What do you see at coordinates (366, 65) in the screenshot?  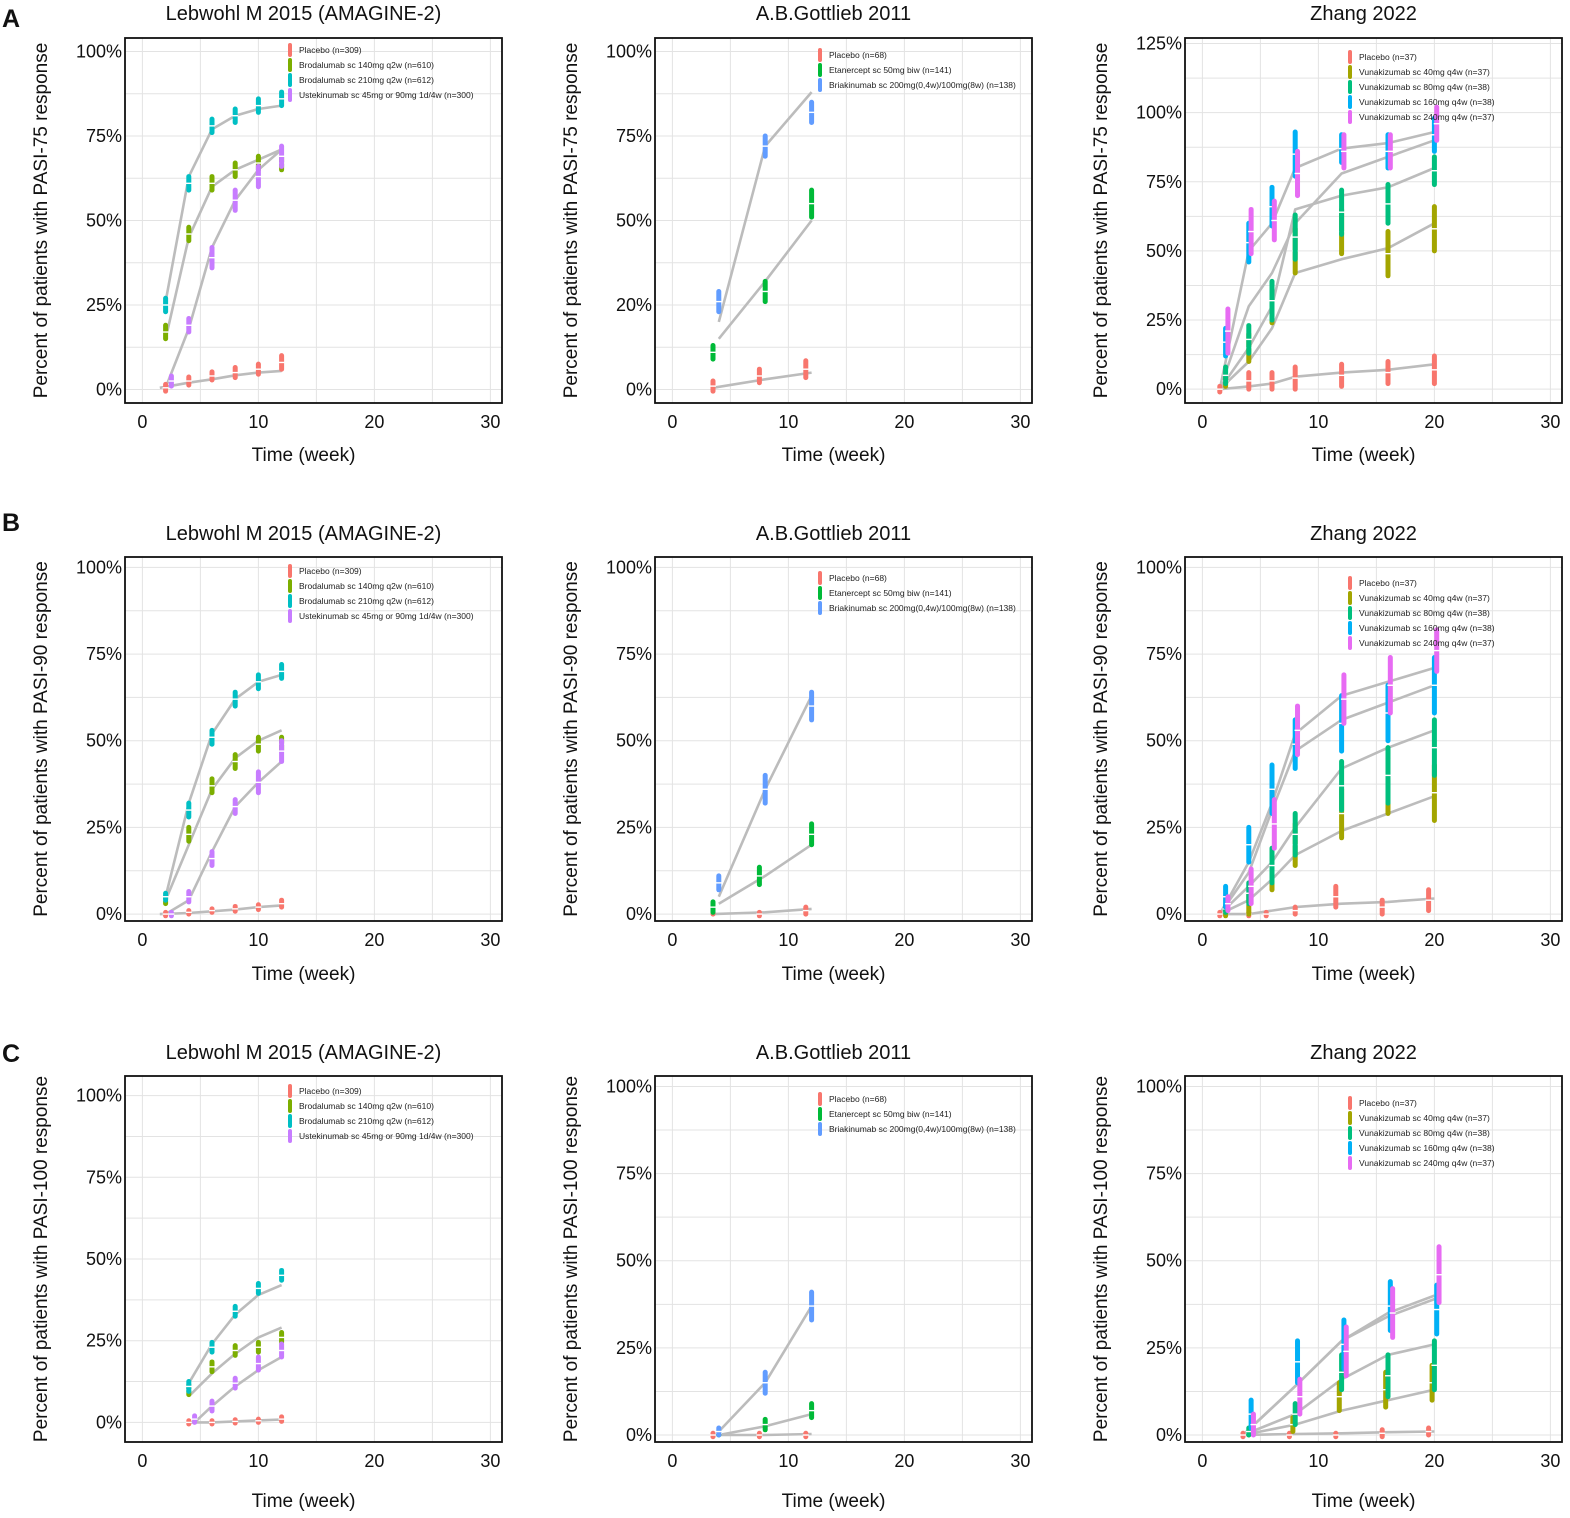 I see `legend-entry: Brodalumab sc 140mg q2w (n=610)` at bounding box center [366, 65].